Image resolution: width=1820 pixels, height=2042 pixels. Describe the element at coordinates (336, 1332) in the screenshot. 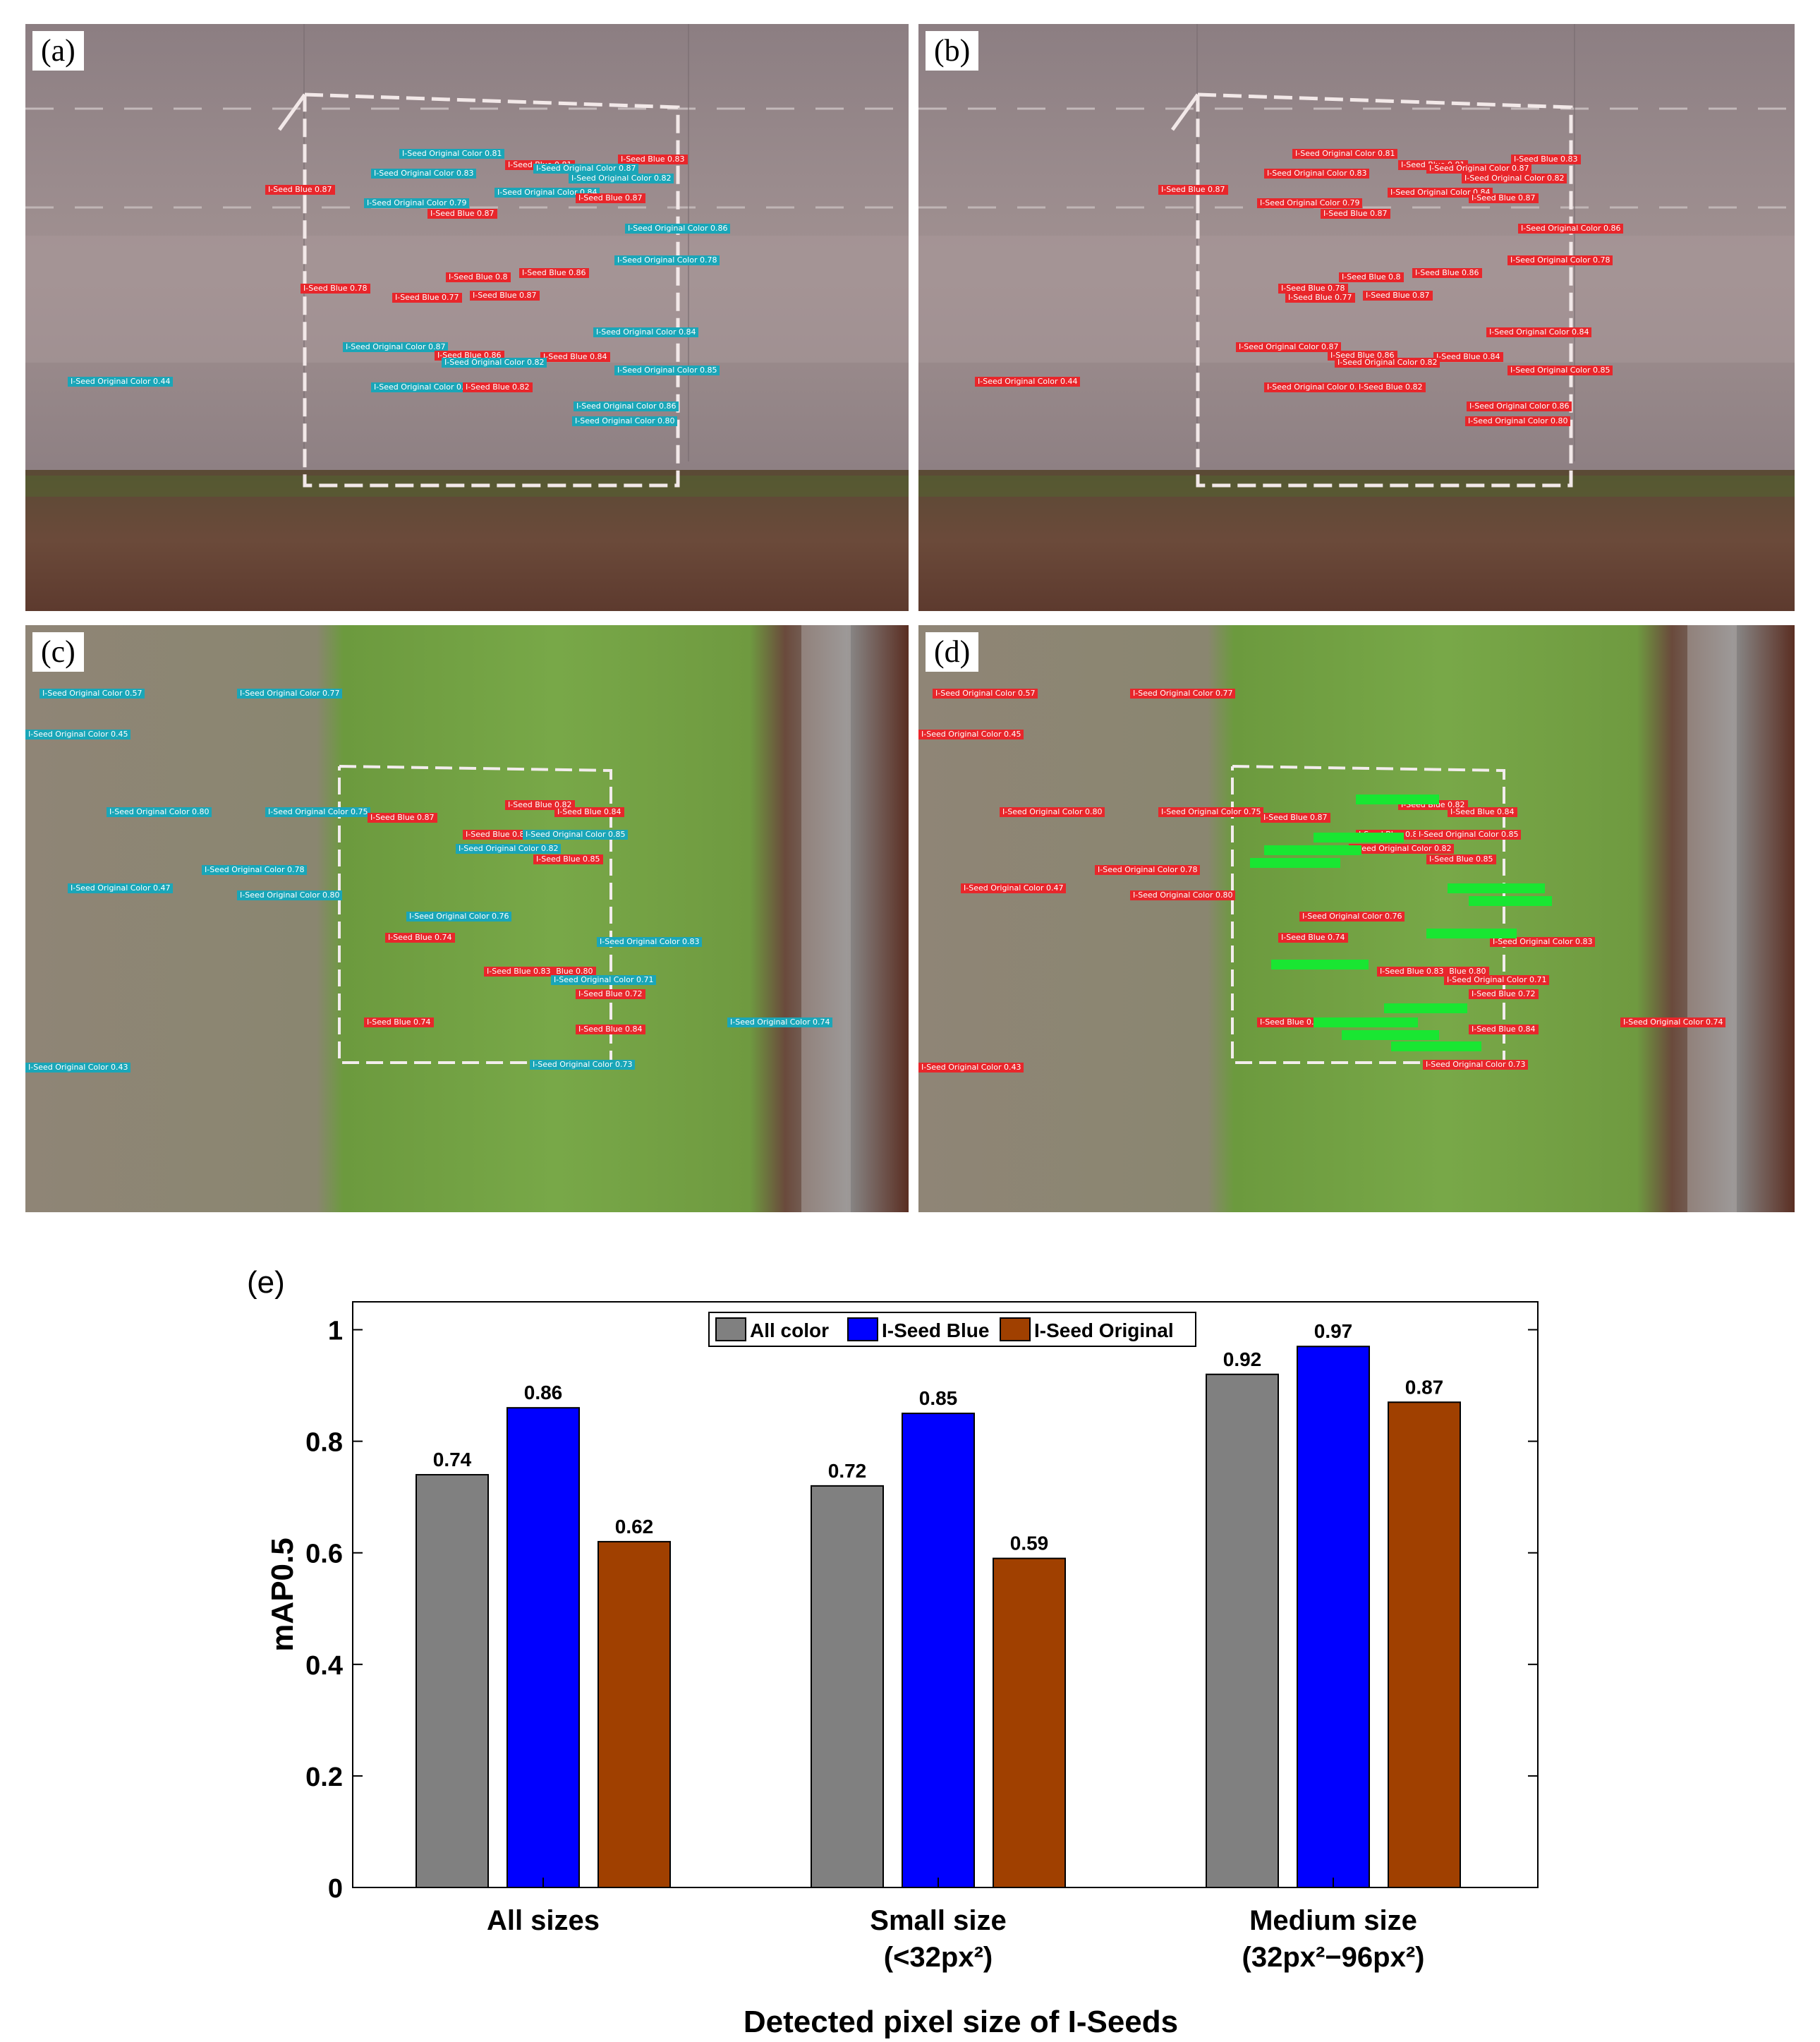

I see `y-tick-label: 1` at that location.